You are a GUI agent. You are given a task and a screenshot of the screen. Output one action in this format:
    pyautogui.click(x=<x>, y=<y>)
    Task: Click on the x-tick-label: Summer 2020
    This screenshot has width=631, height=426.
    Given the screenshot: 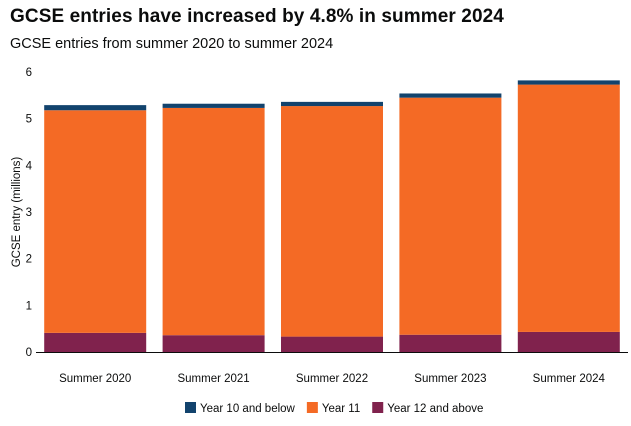 What is the action you would take?
    pyautogui.click(x=95, y=379)
    